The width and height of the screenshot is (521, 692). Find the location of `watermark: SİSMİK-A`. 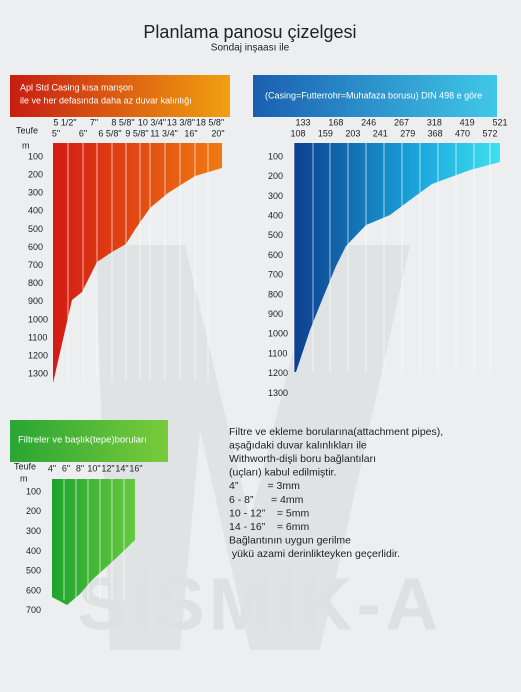

watermark: SİSMİK-A is located at coordinates (260, 604).